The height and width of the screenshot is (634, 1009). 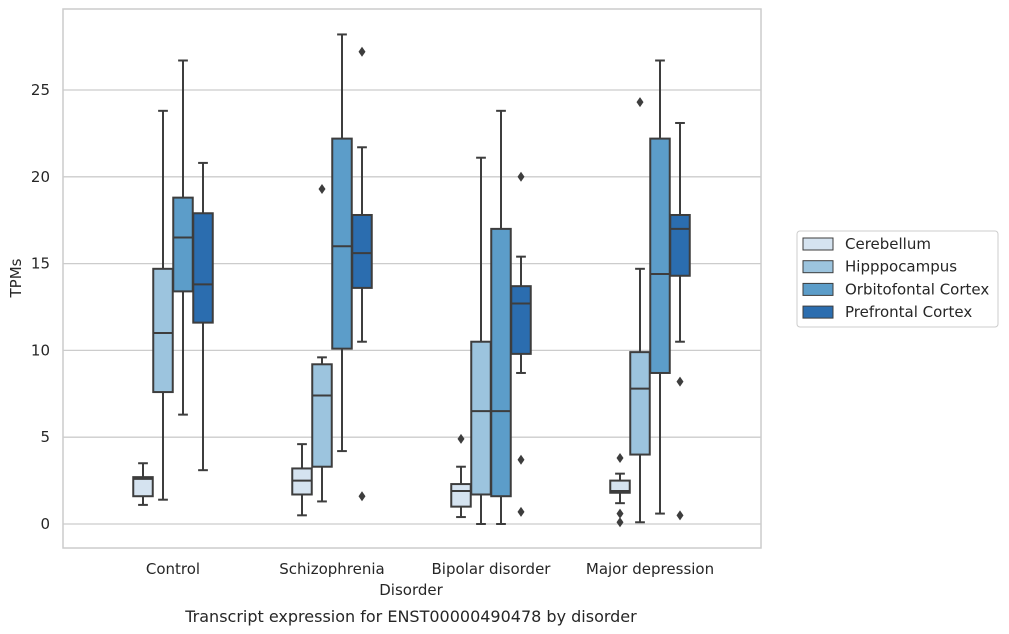 I want to click on x-tick-label: Major depression, so click(x=650, y=569).